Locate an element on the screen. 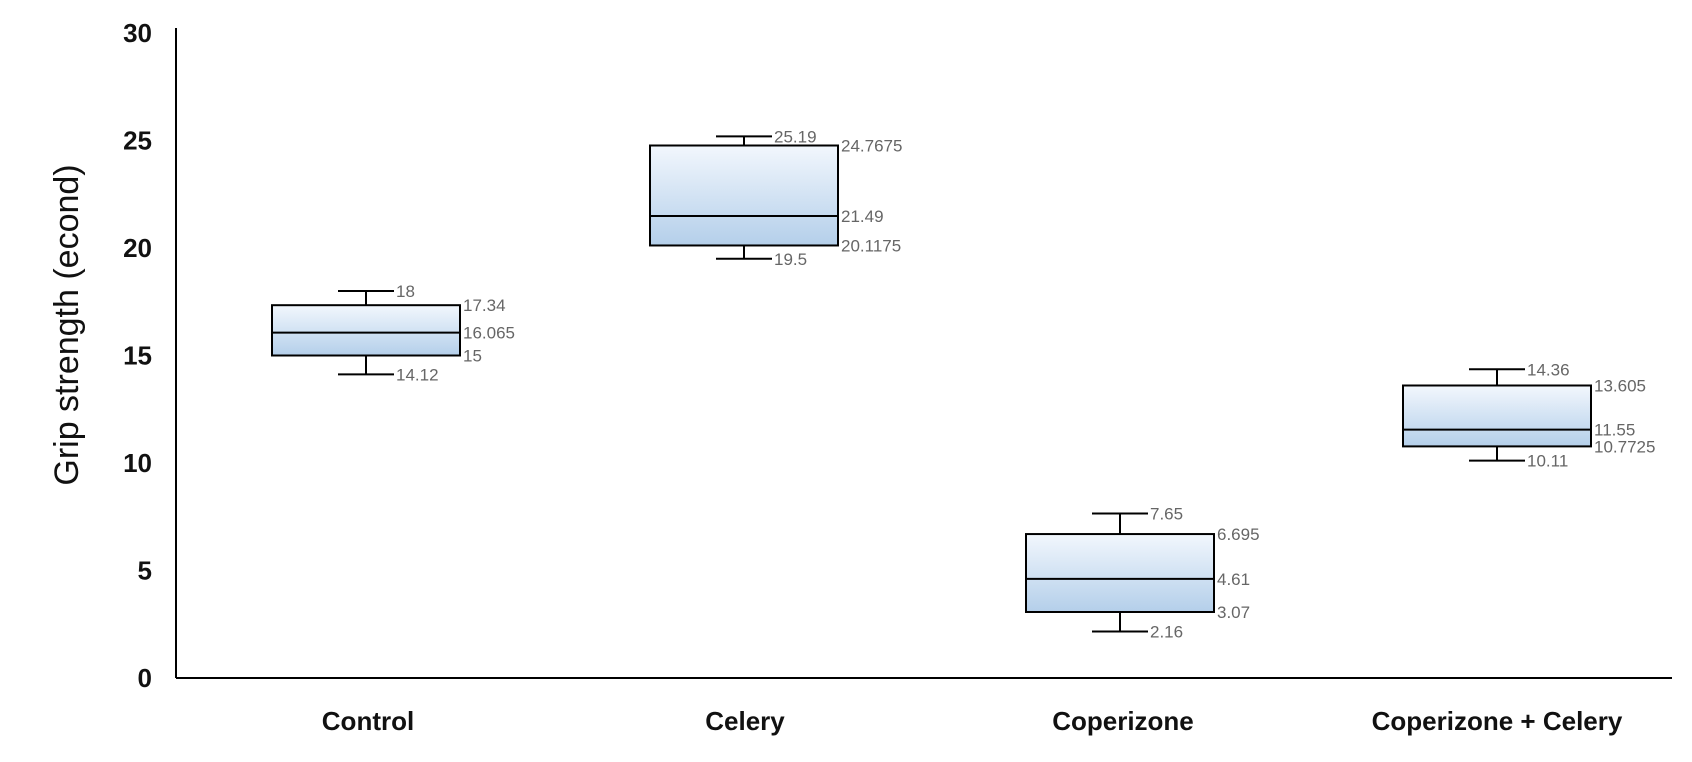  min-value-label: 10.11 is located at coordinates (1547, 461).